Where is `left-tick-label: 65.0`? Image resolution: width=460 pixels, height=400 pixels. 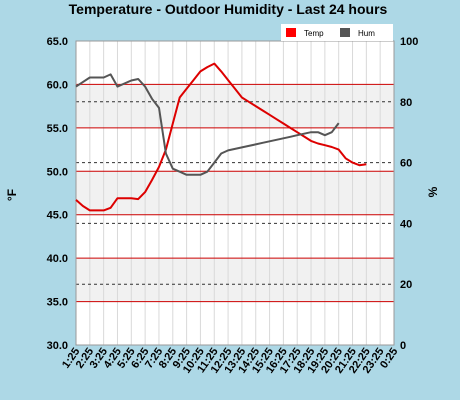
left-tick-label: 65.0 is located at coordinates (57, 42).